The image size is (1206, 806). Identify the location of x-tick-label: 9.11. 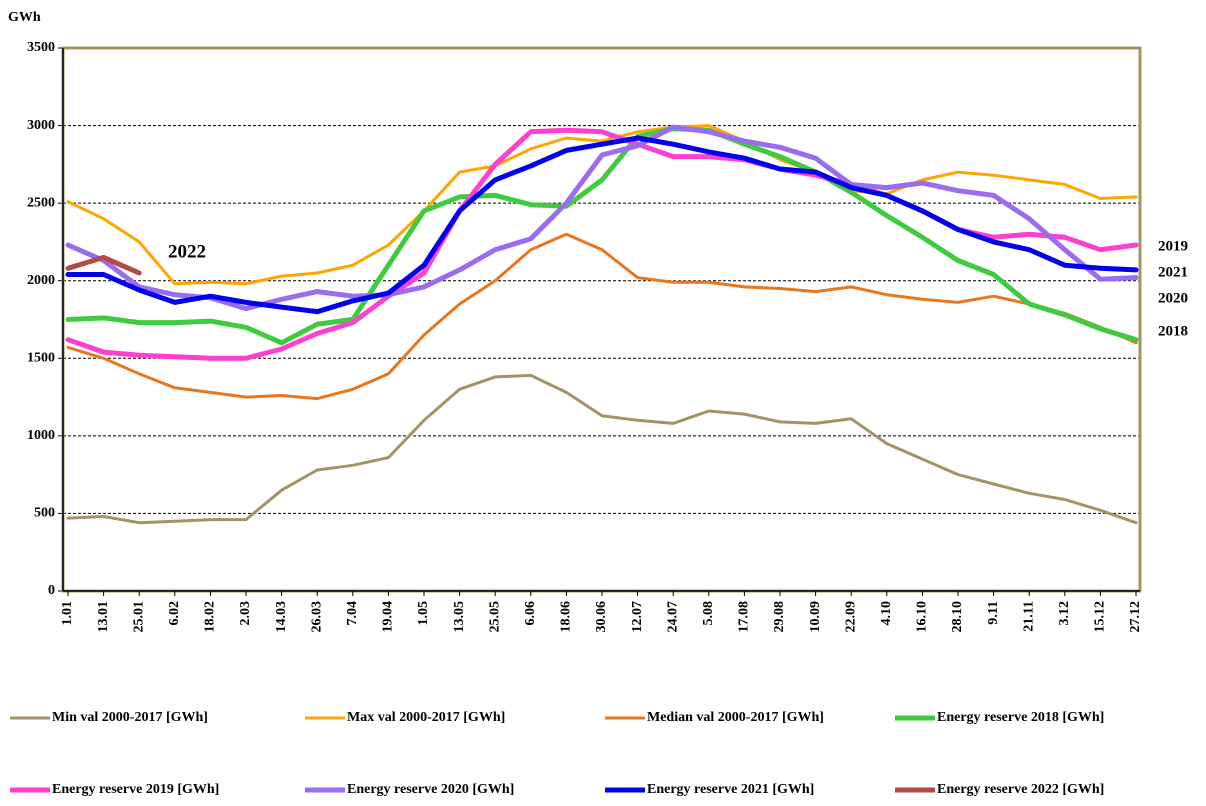
(993, 613).